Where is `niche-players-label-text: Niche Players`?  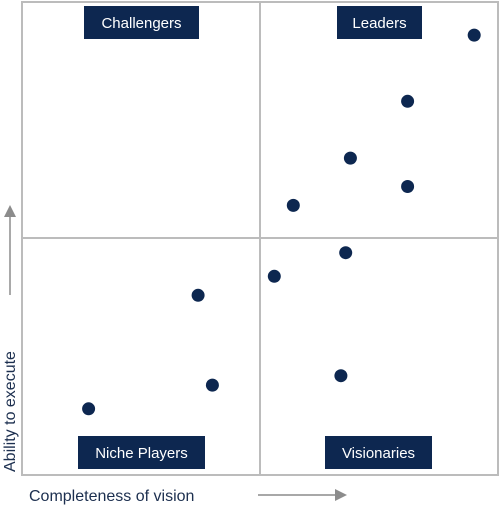 niche-players-label-text: Niche Players is located at coordinates (141, 453).